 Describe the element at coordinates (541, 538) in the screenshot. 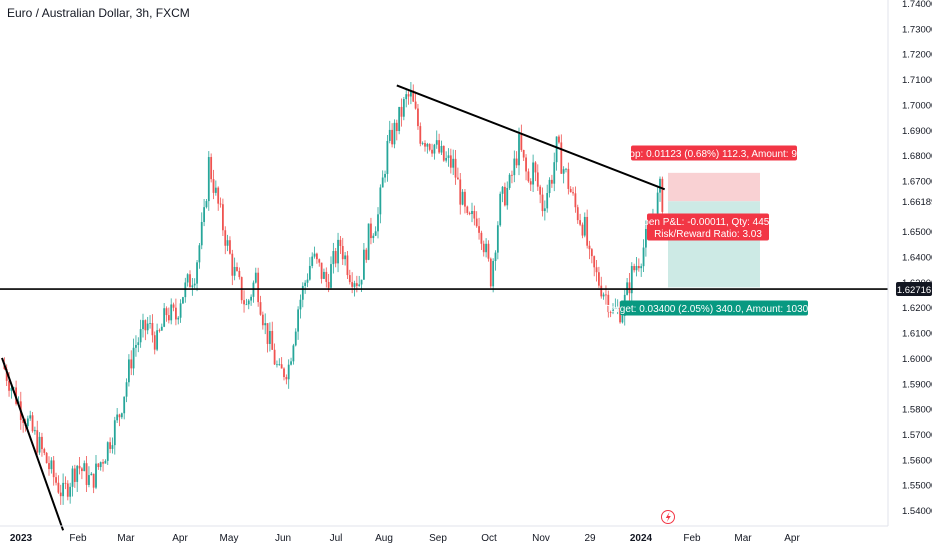

I see `time-tick-label: Nov` at that location.